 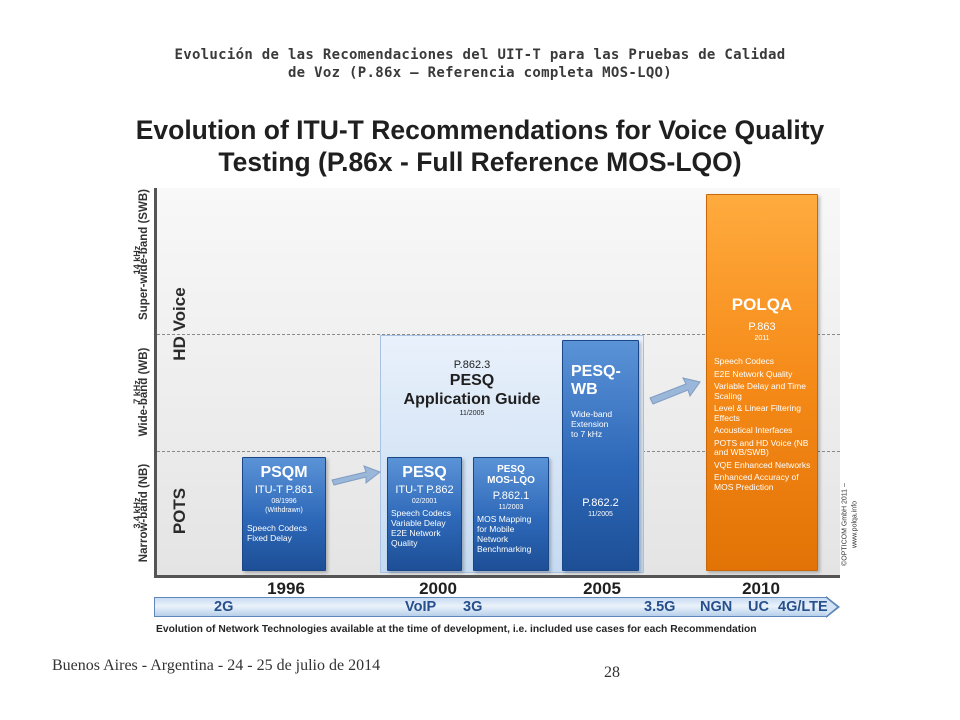 What do you see at coordinates (496, 529) in the screenshot?
I see `pesq-mos-feature: for Mobile` at bounding box center [496, 529].